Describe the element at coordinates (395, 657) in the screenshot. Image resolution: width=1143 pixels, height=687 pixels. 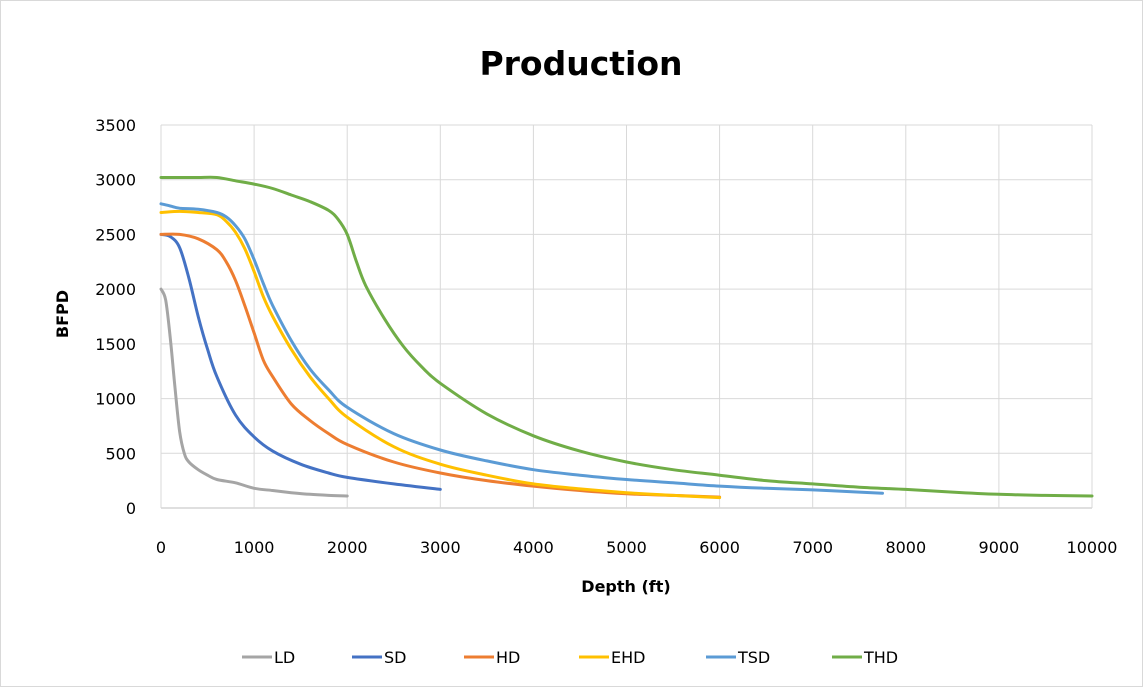
I see `legend-label: SD` at that location.